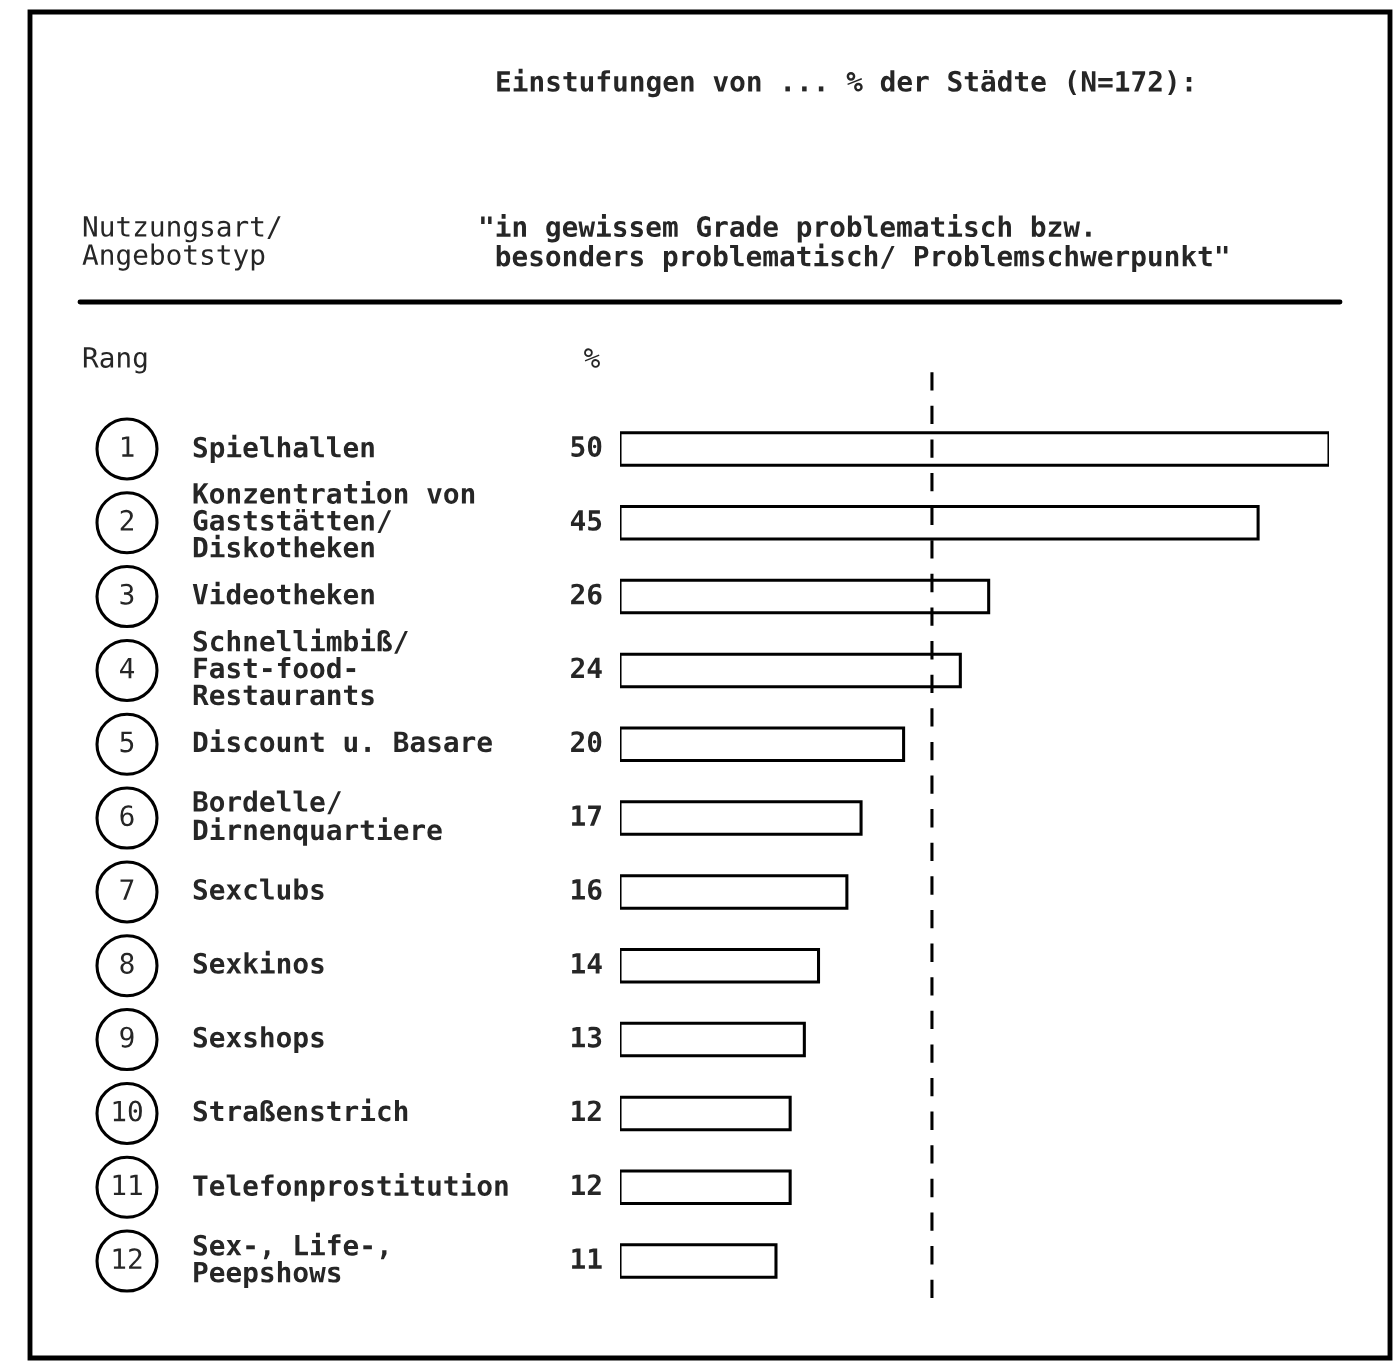  Describe the element at coordinates (283, 449) in the screenshot. I see `y-tick-label: Spielhallen` at that location.